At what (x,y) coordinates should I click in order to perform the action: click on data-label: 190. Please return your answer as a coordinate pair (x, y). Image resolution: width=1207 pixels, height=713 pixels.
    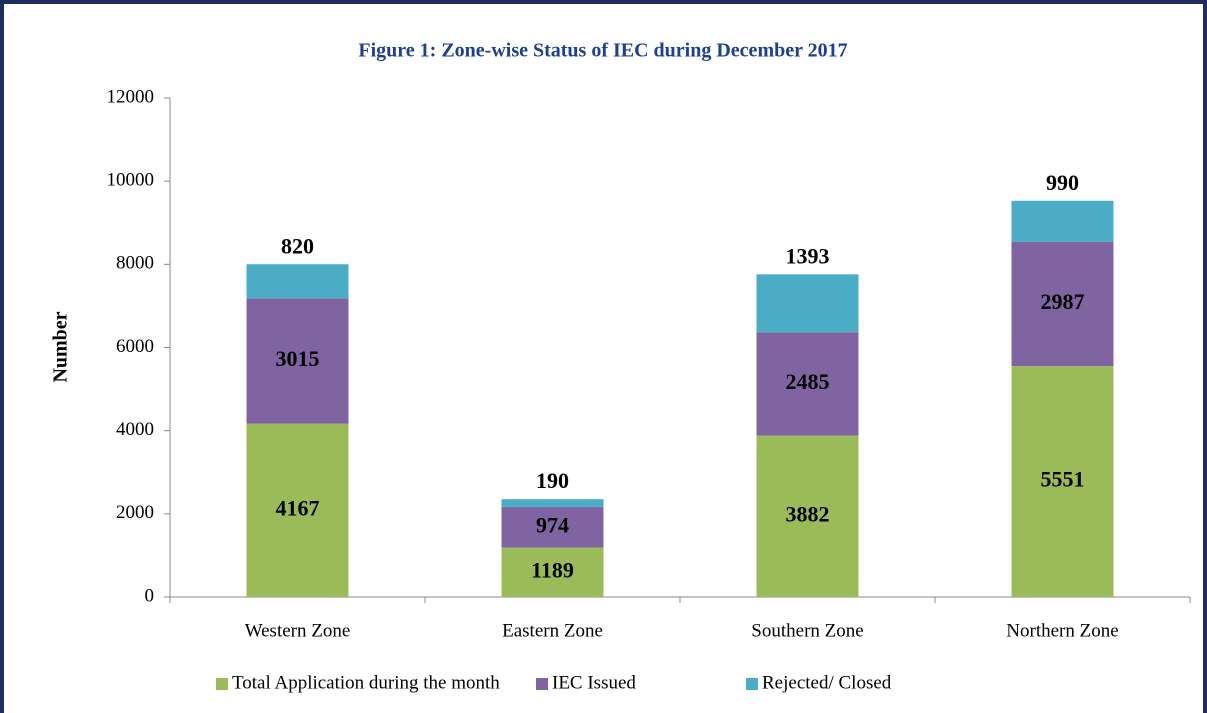
    Looking at the image, I should click on (552, 480).